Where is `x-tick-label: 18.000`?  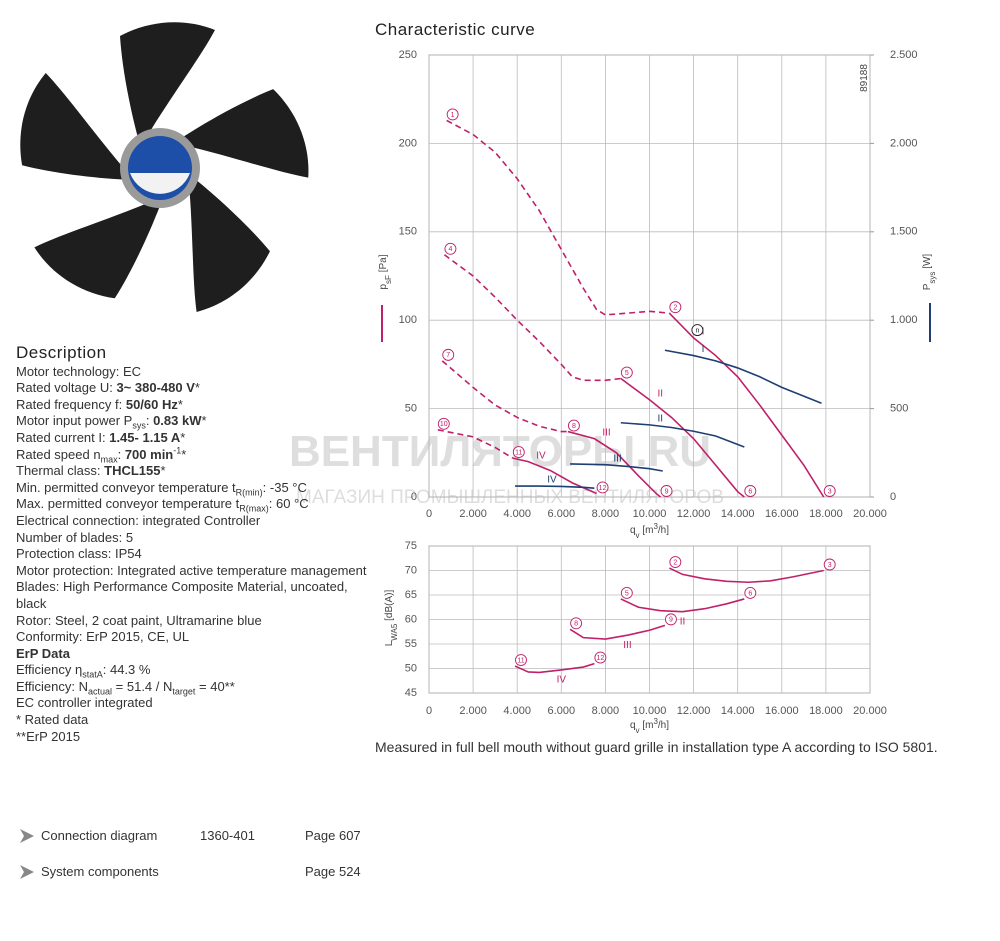 x-tick-label: 18.000 is located at coordinates (826, 711).